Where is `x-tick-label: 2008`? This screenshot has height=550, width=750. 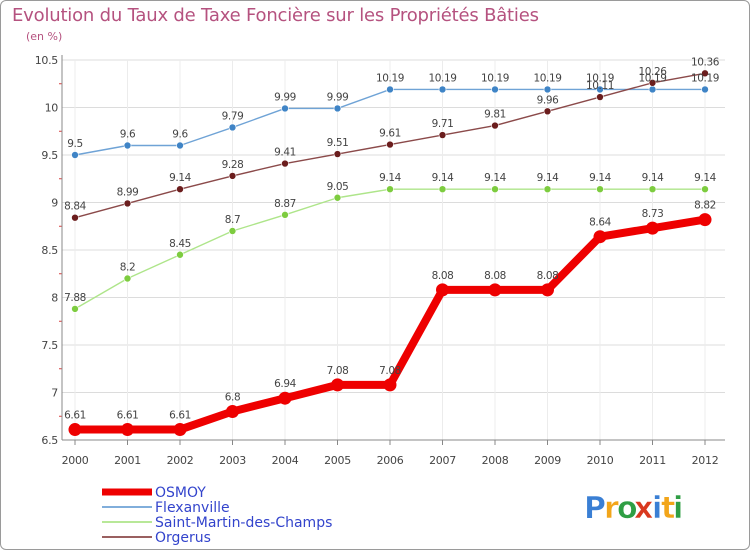
x-tick-label: 2008 is located at coordinates (495, 460).